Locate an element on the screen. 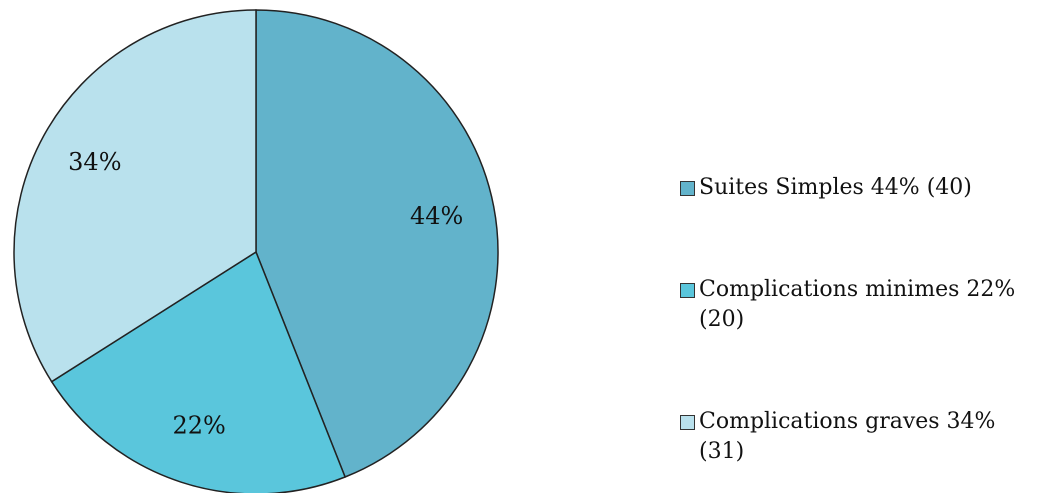  data-label: 22% is located at coordinates (198, 425).